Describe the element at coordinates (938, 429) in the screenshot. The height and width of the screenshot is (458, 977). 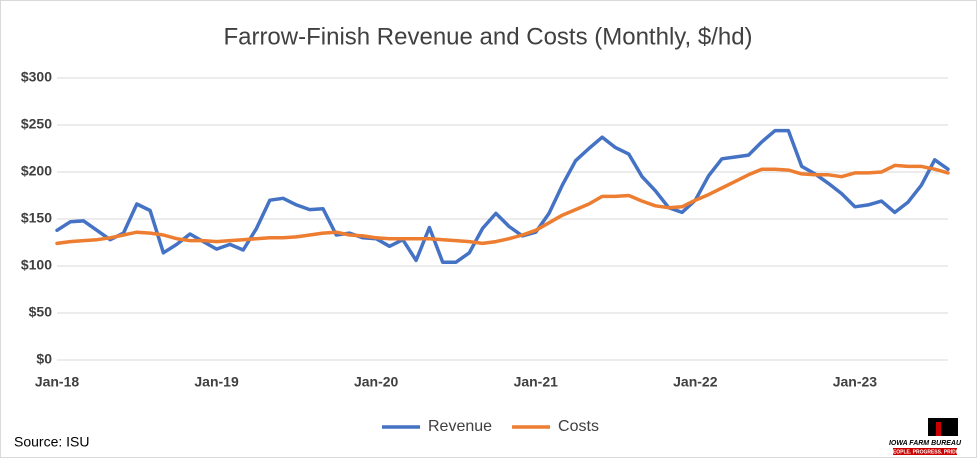
I see `logo-mark-accent` at that location.